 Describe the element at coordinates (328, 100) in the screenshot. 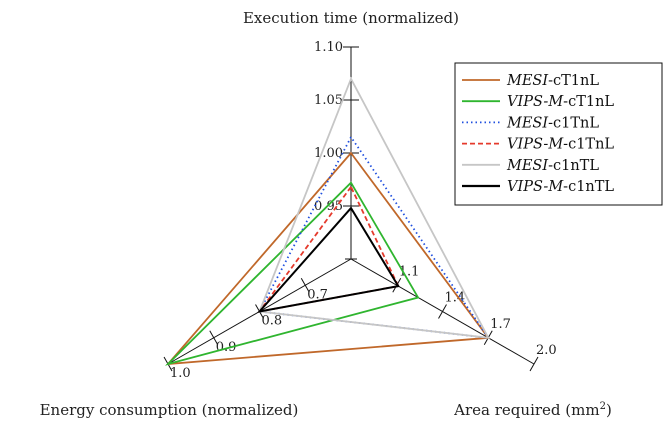

I see `tick-label-exec-2: 1.05` at that location.